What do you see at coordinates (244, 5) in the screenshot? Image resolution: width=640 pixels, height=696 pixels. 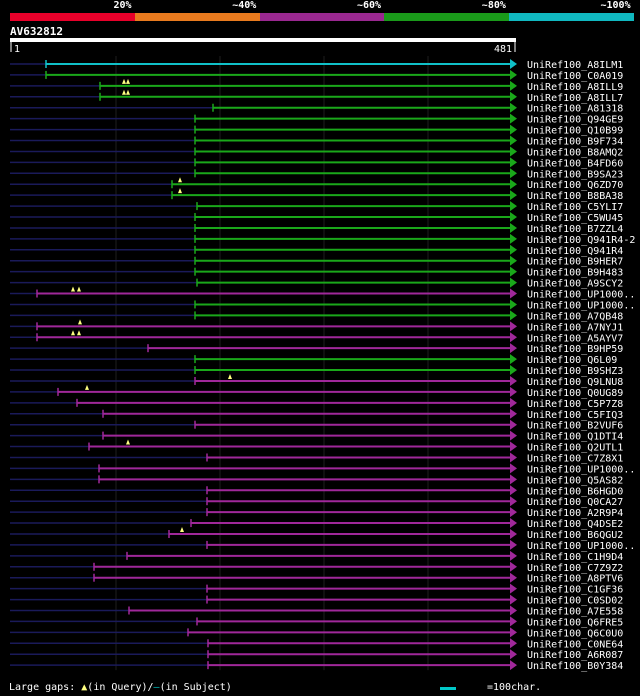 I see `legend-label: ~40%` at bounding box center [244, 5].